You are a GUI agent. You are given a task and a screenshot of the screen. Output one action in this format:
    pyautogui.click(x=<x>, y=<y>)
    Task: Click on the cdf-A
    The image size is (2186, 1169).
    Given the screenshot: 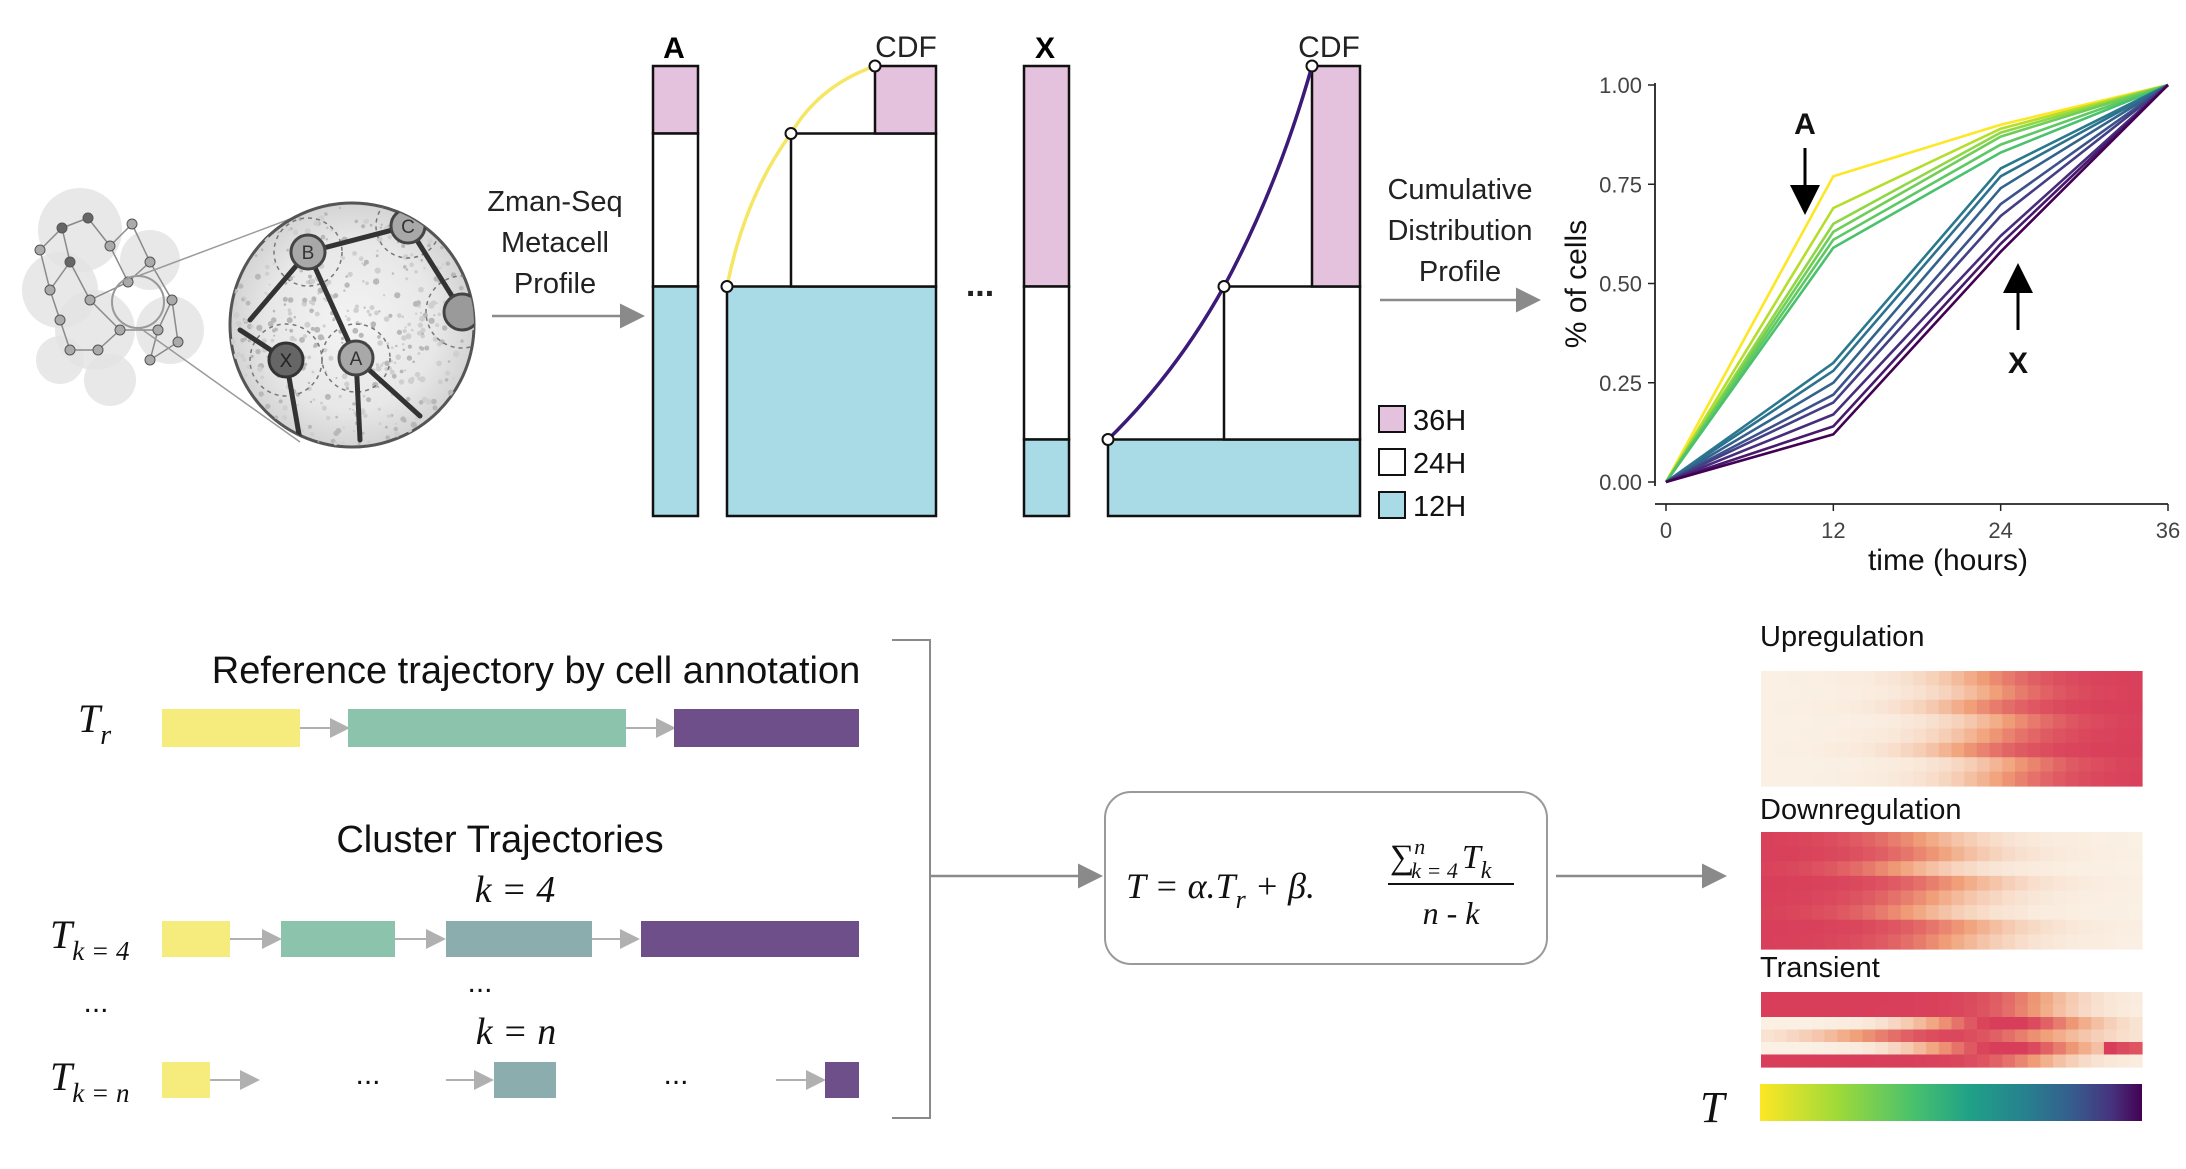 What is the action you would take?
    pyautogui.click(x=829, y=288)
    